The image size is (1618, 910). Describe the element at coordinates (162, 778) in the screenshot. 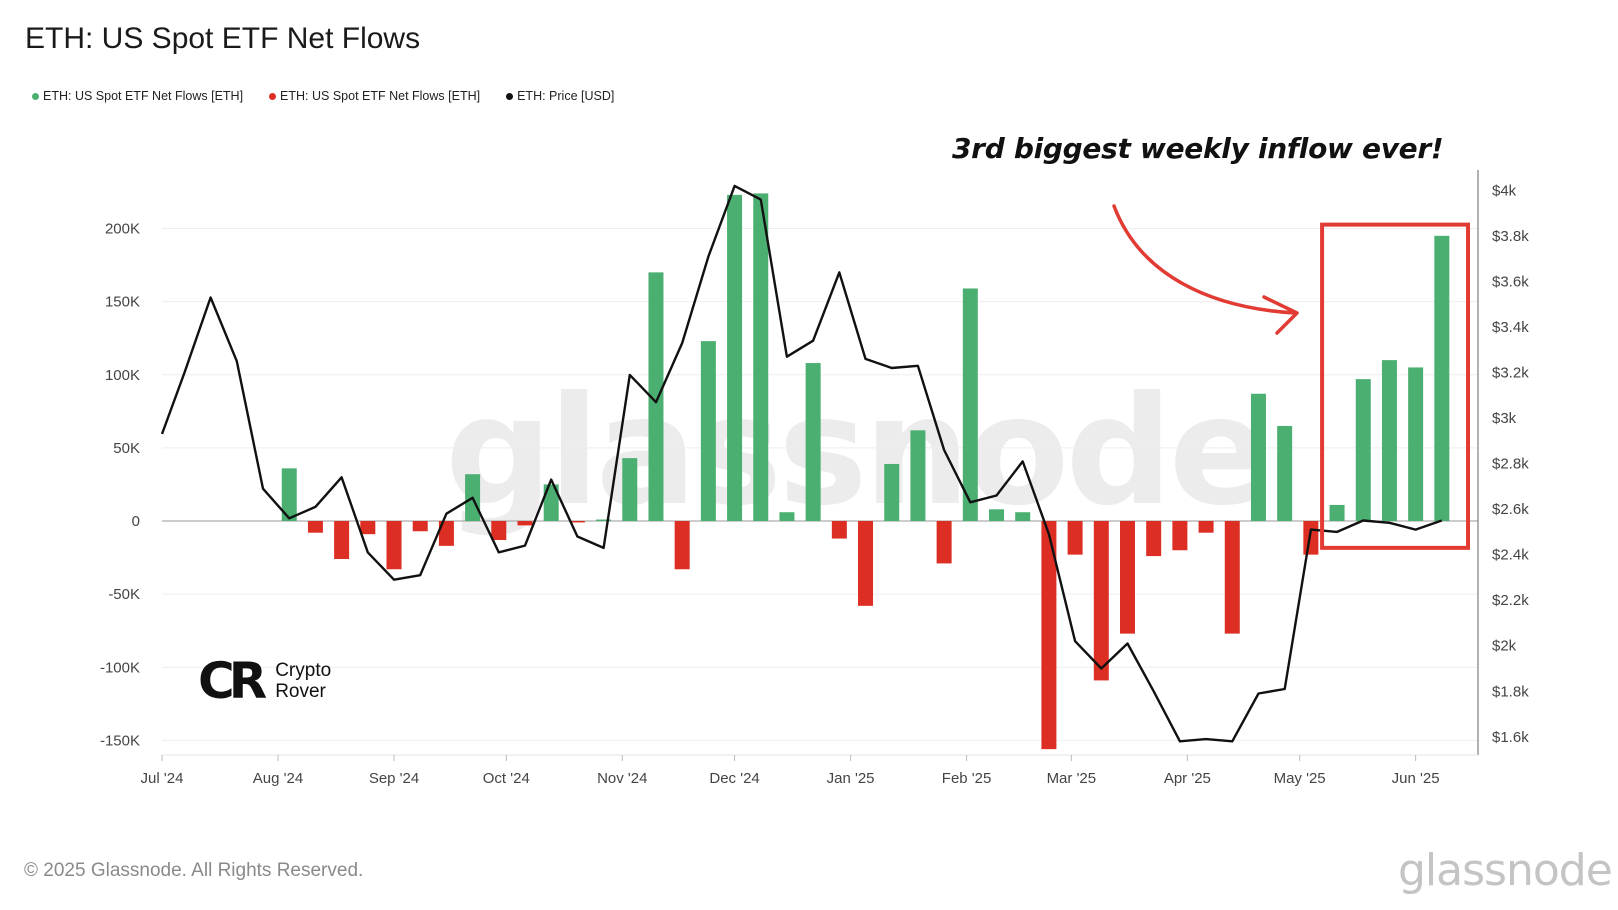

I see `x-tick-label: Jul '24` at that location.